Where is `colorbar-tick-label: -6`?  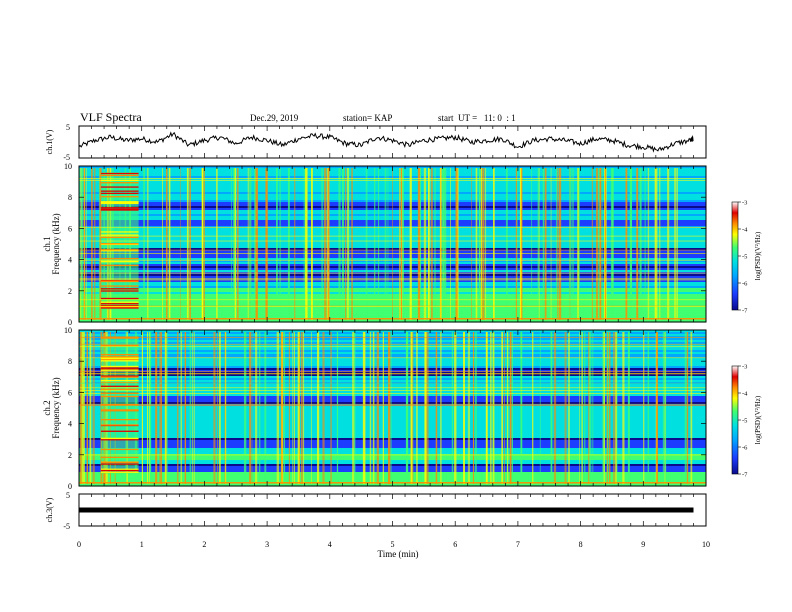
colorbar-tick-label: -6 is located at coordinates (745, 284).